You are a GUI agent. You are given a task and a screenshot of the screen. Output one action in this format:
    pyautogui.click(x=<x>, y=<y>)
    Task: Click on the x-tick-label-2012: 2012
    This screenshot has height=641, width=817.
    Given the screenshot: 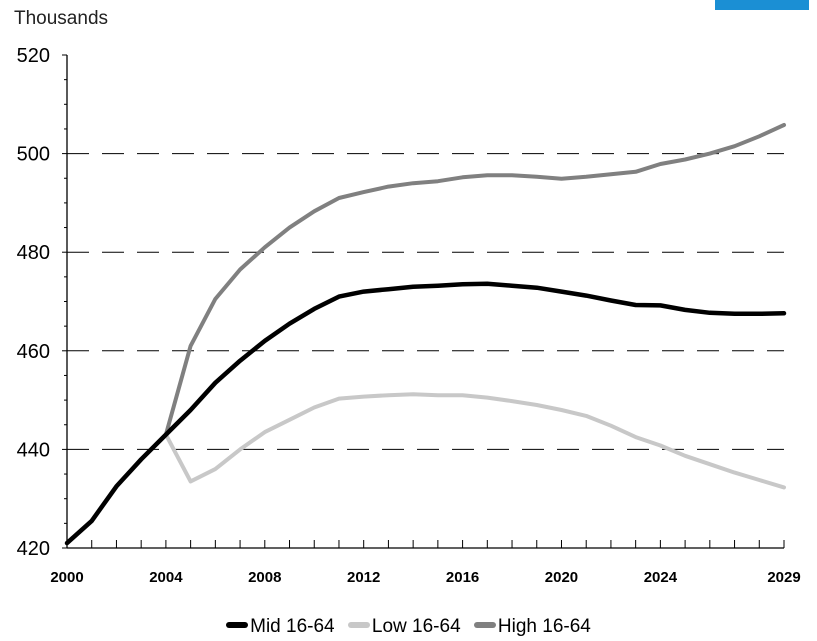 What is the action you would take?
    pyautogui.click(x=363, y=577)
    